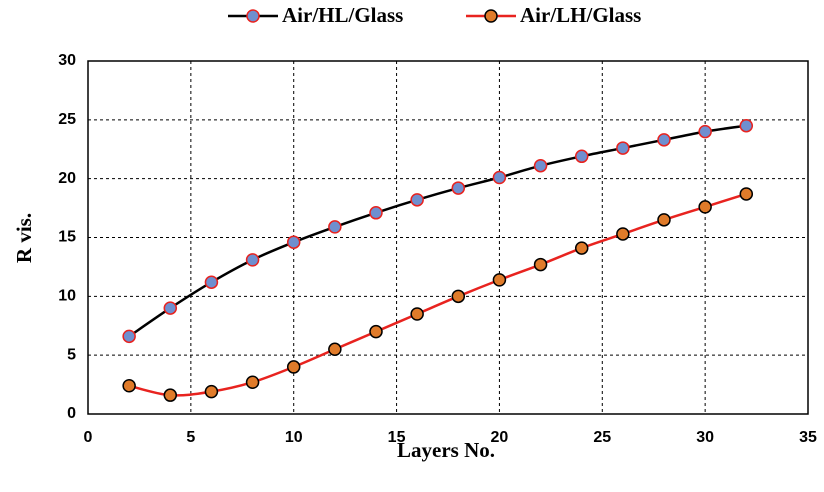  I want to click on x-tick-label: 25, so click(602, 437).